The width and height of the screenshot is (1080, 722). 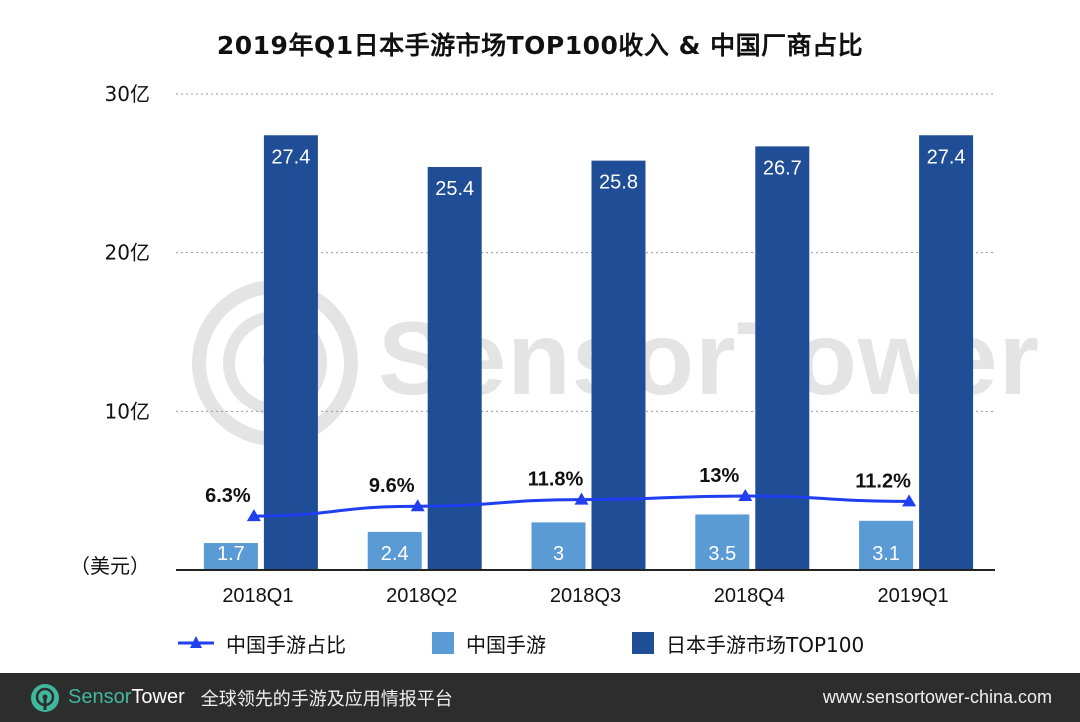 I want to click on bar-china-label-2018Q4: 3.5, so click(x=722, y=554).